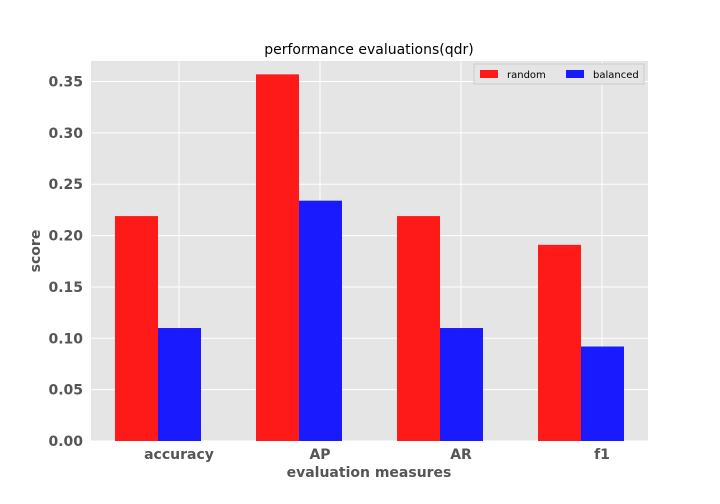 The height and width of the screenshot is (504, 720). What do you see at coordinates (65, 442) in the screenshot?
I see `y-tick-label: 0.00` at bounding box center [65, 442].